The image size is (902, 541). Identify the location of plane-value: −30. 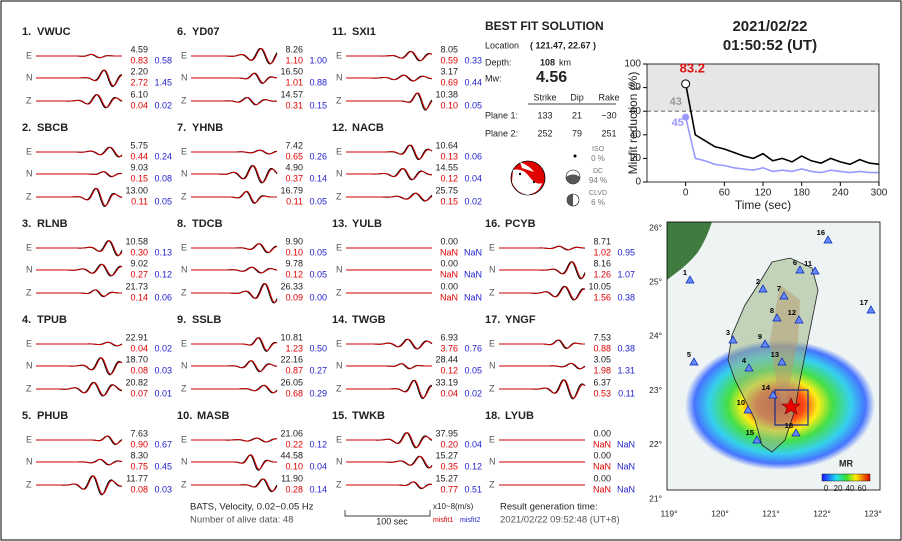
(608, 115).